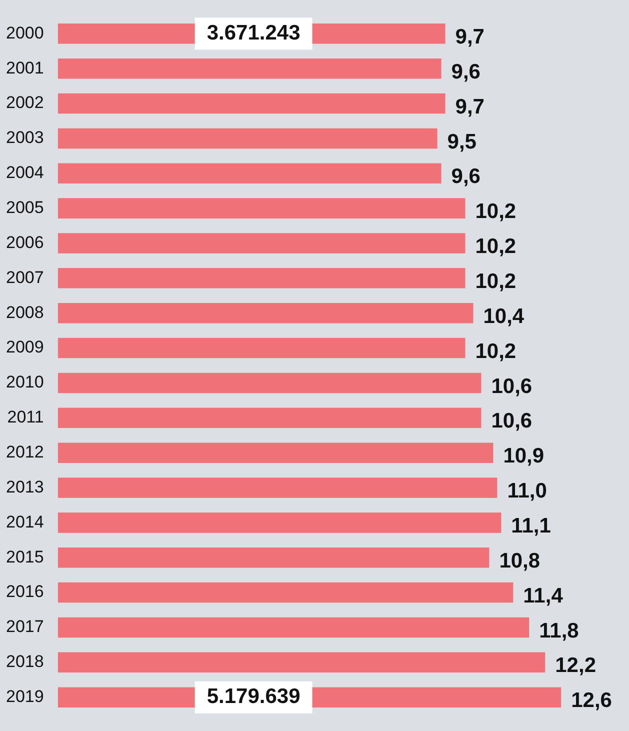  Describe the element at coordinates (25, 208) in the screenshot. I see `y-tick-label: 2005` at that location.